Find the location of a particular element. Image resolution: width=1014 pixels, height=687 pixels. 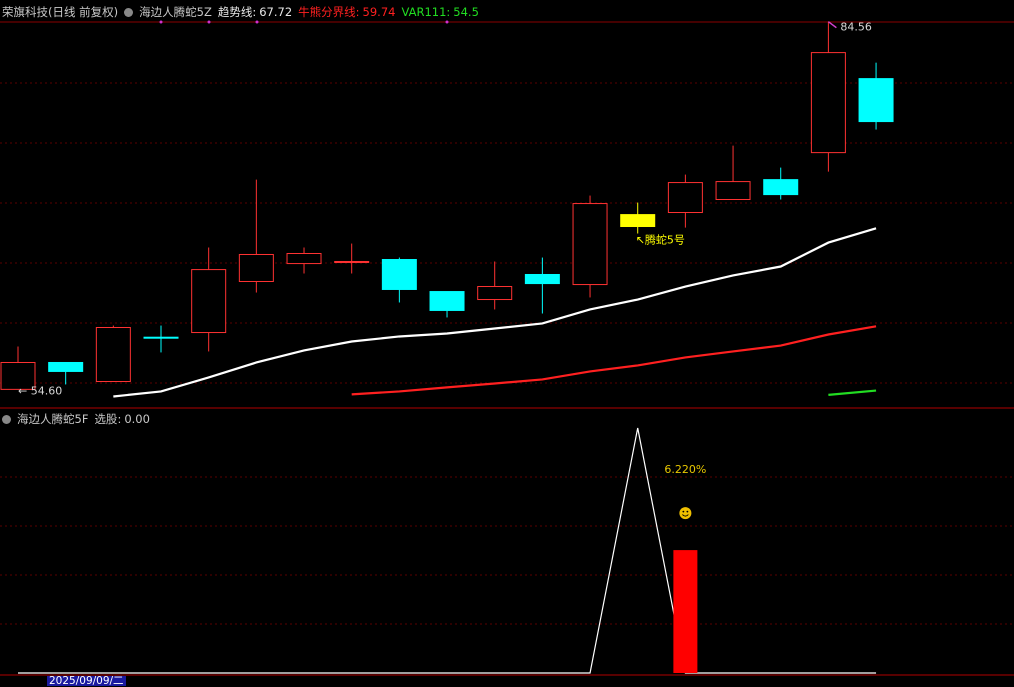

sub-header: 海边人腾蛇5F 选股: 0.00 is located at coordinates (76, 419).